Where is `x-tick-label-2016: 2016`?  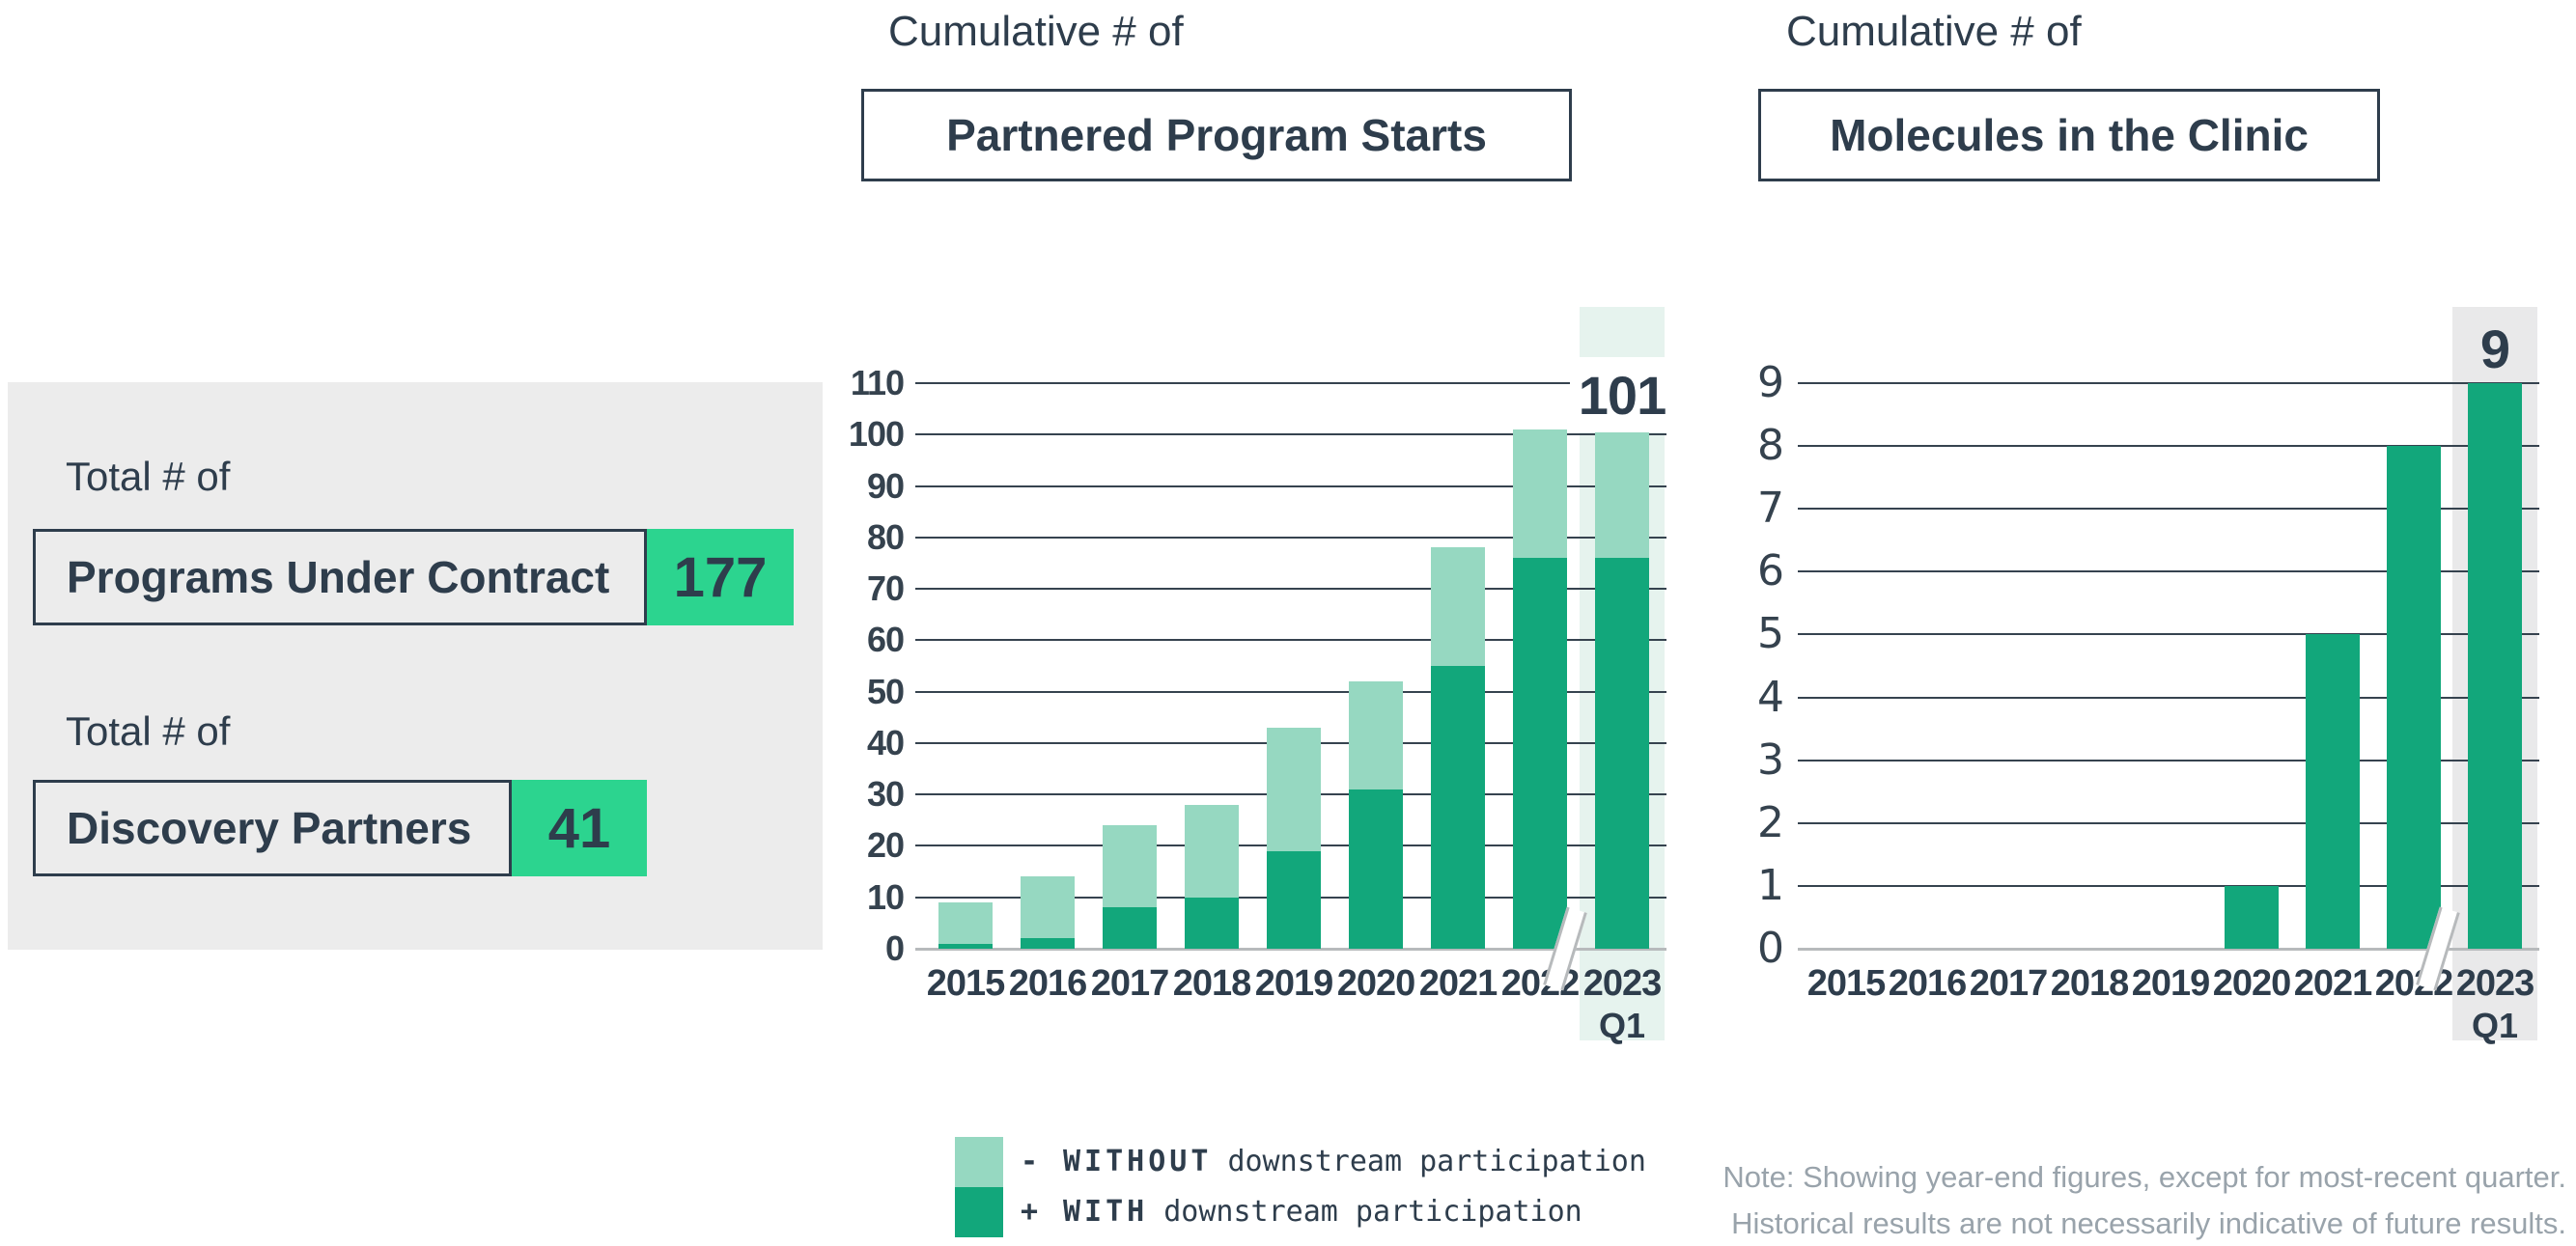
x-tick-label-2016: 2016 is located at coordinates (1928, 983).